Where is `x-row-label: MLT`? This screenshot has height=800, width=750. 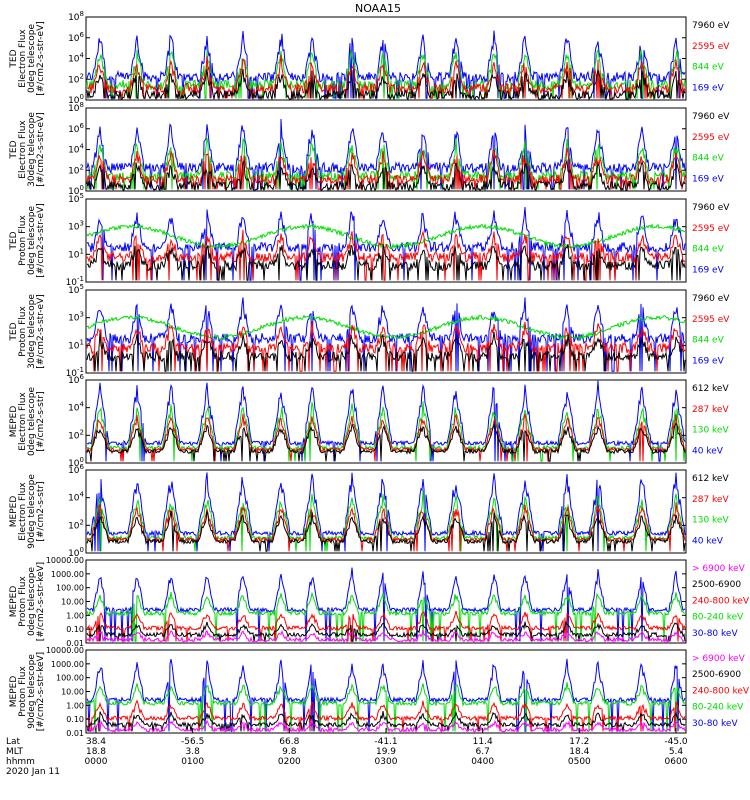
x-row-label: MLT is located at coordinates (15, 752).